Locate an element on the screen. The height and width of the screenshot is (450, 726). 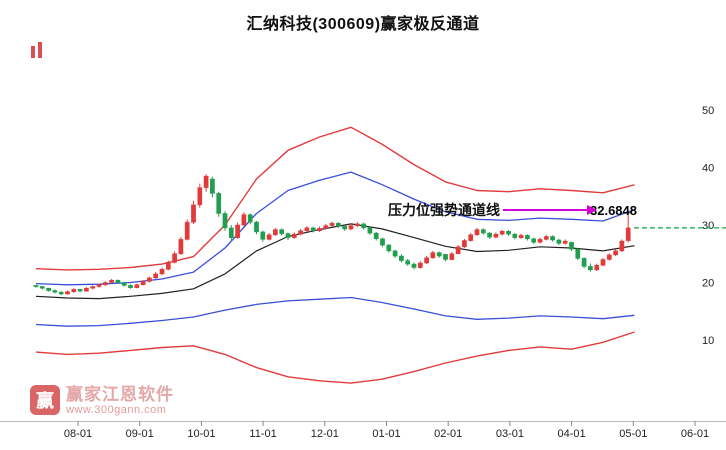
brand-logo-icon: 赢 is located at coordinates (45, 400).